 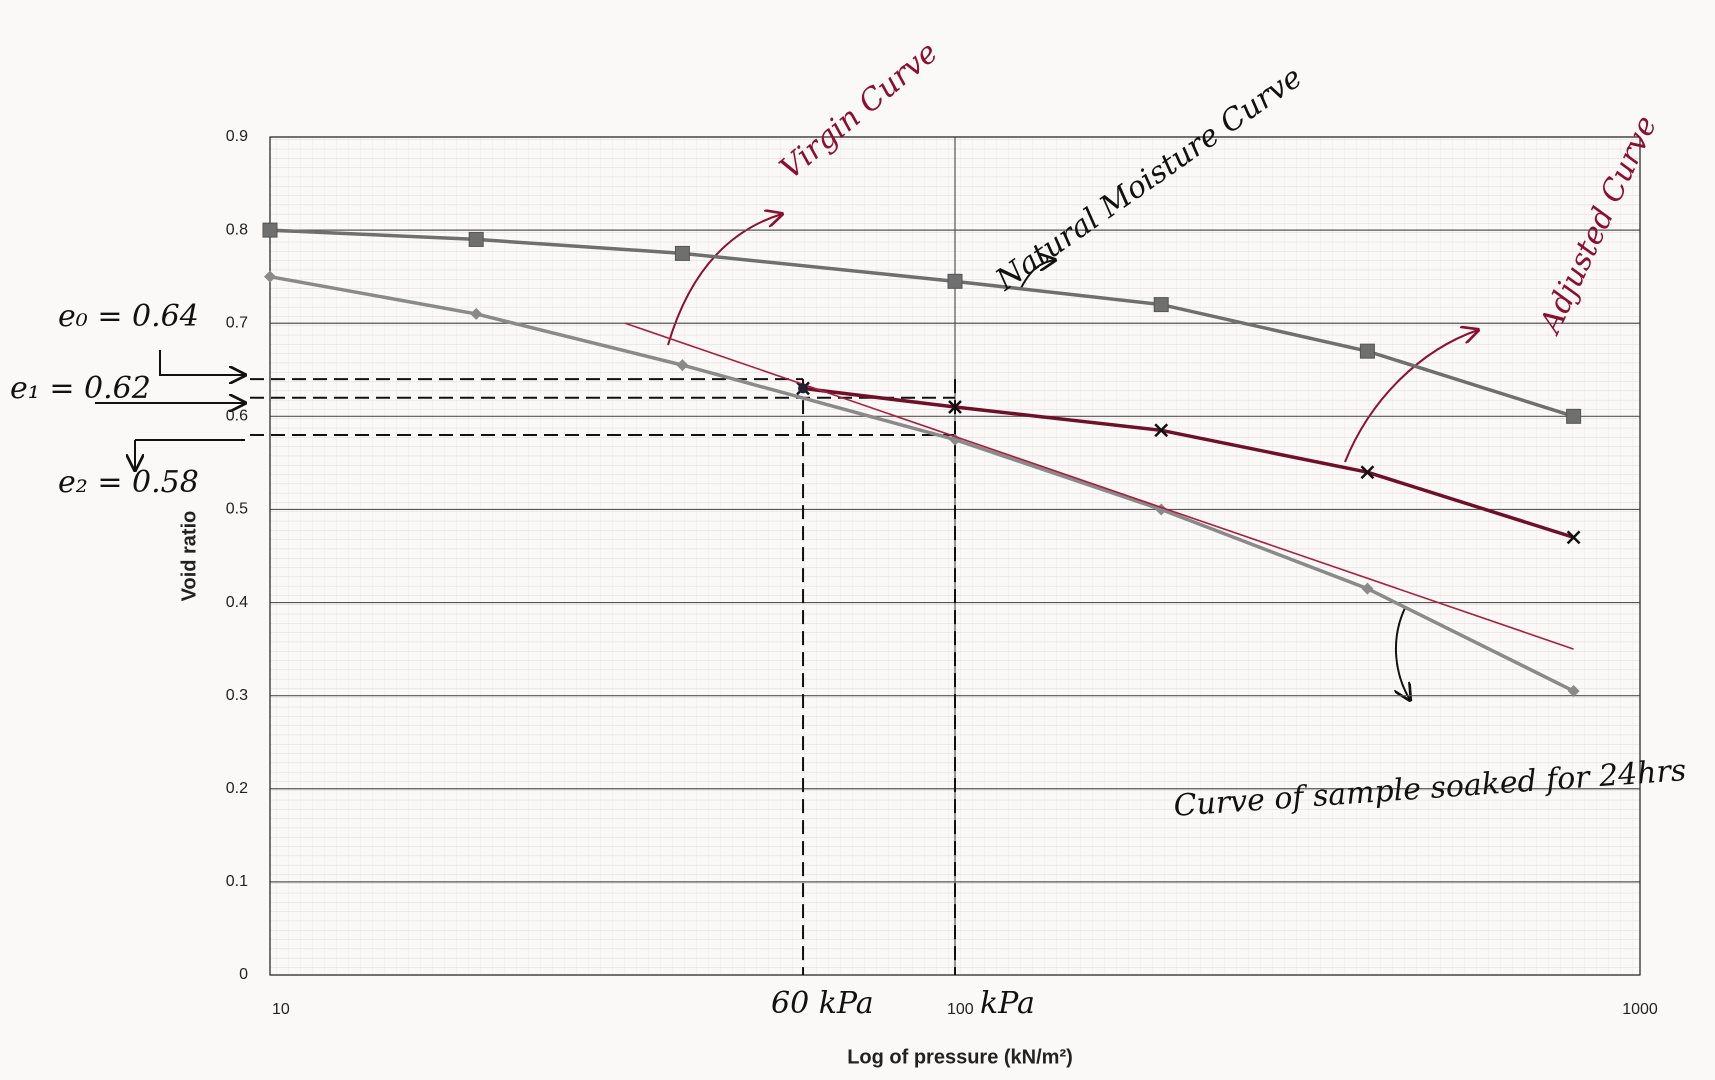 What do you see at coordinates (237, 229) in the screenshot?
I see `y-tick-label: 0.8` at bounding box center [237, 229].